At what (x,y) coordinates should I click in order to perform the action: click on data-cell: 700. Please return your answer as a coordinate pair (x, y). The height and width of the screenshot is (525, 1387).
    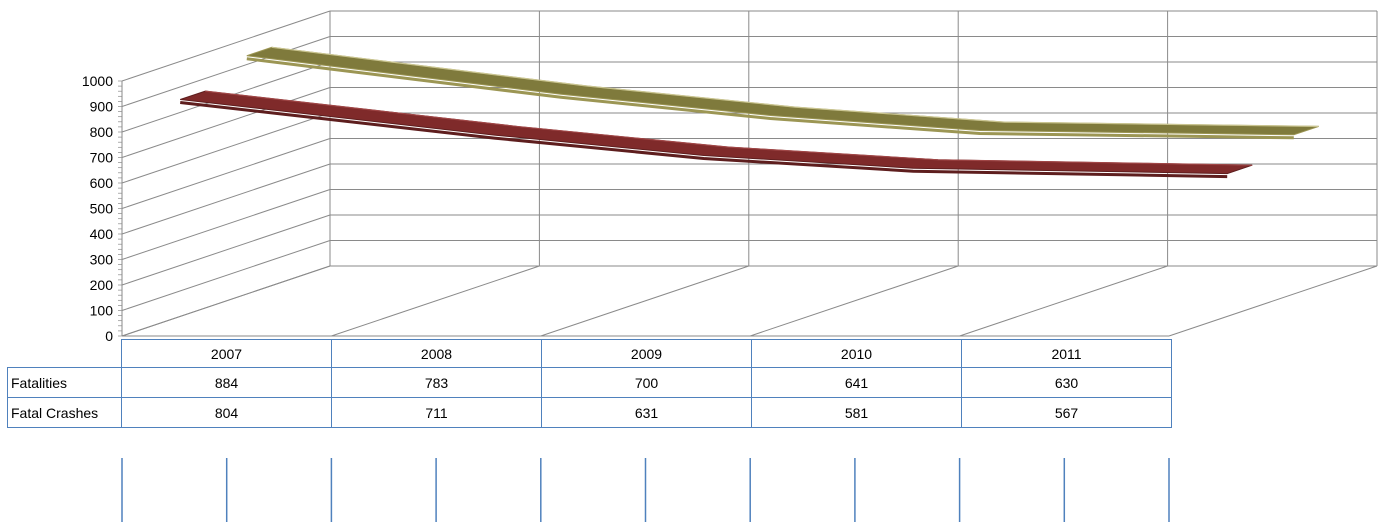
    Looking at the image, I should click on (646, 382).